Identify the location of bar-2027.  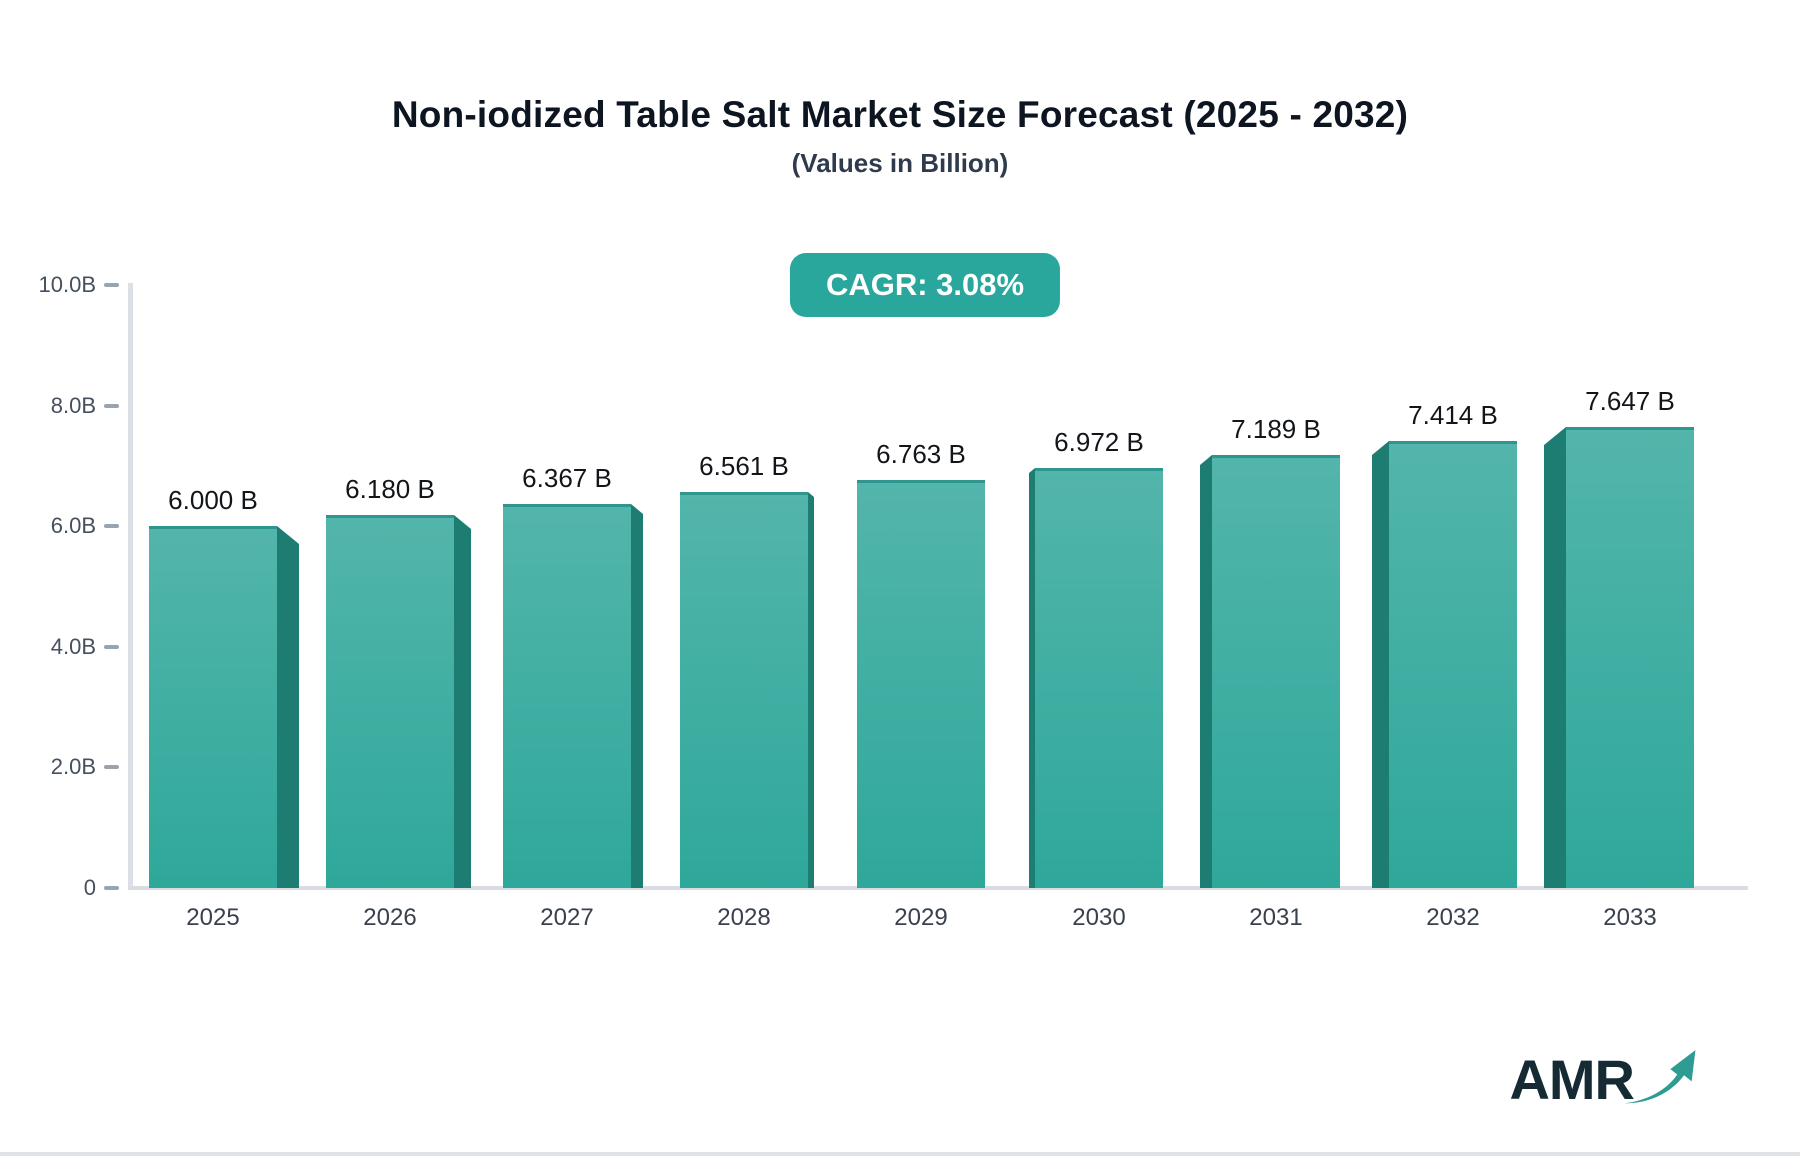
(567, 696).